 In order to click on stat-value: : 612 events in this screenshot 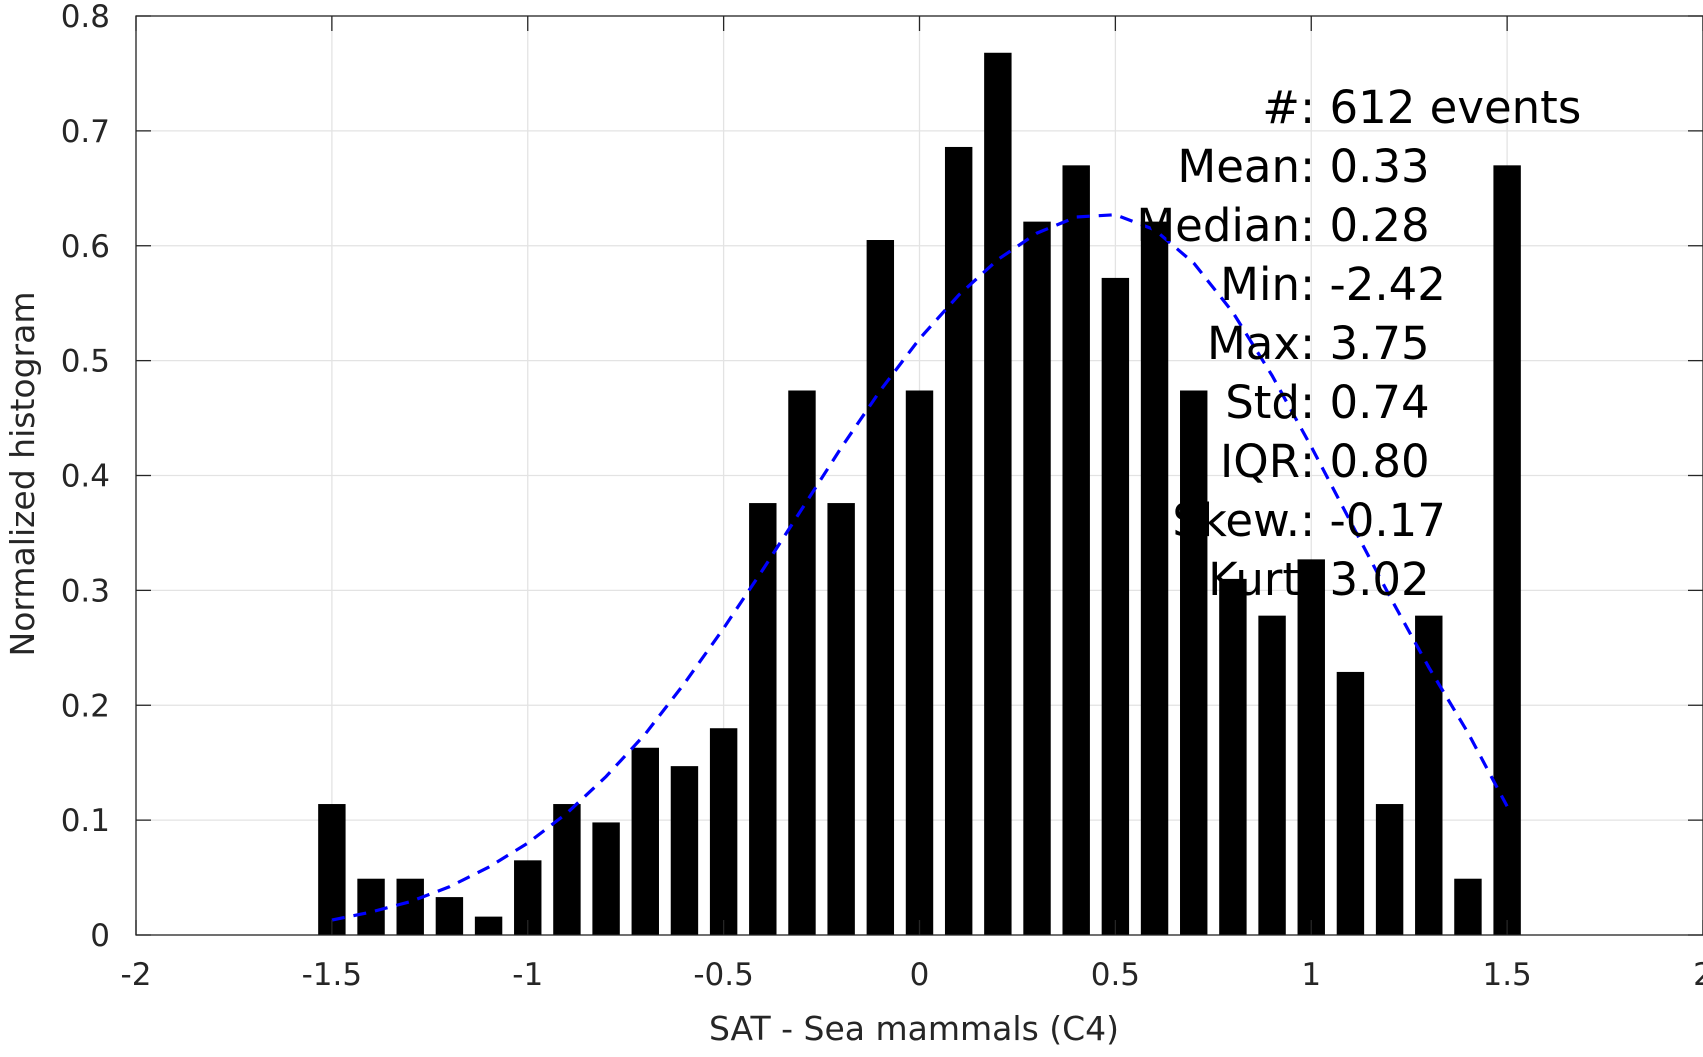, I will do `click(1440, 107)`.